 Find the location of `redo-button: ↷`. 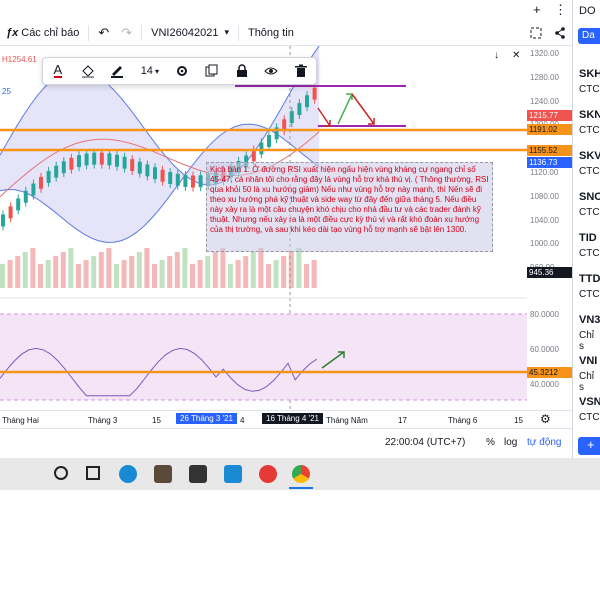

redo-button: ↷ is located at coordinates (126, 32).